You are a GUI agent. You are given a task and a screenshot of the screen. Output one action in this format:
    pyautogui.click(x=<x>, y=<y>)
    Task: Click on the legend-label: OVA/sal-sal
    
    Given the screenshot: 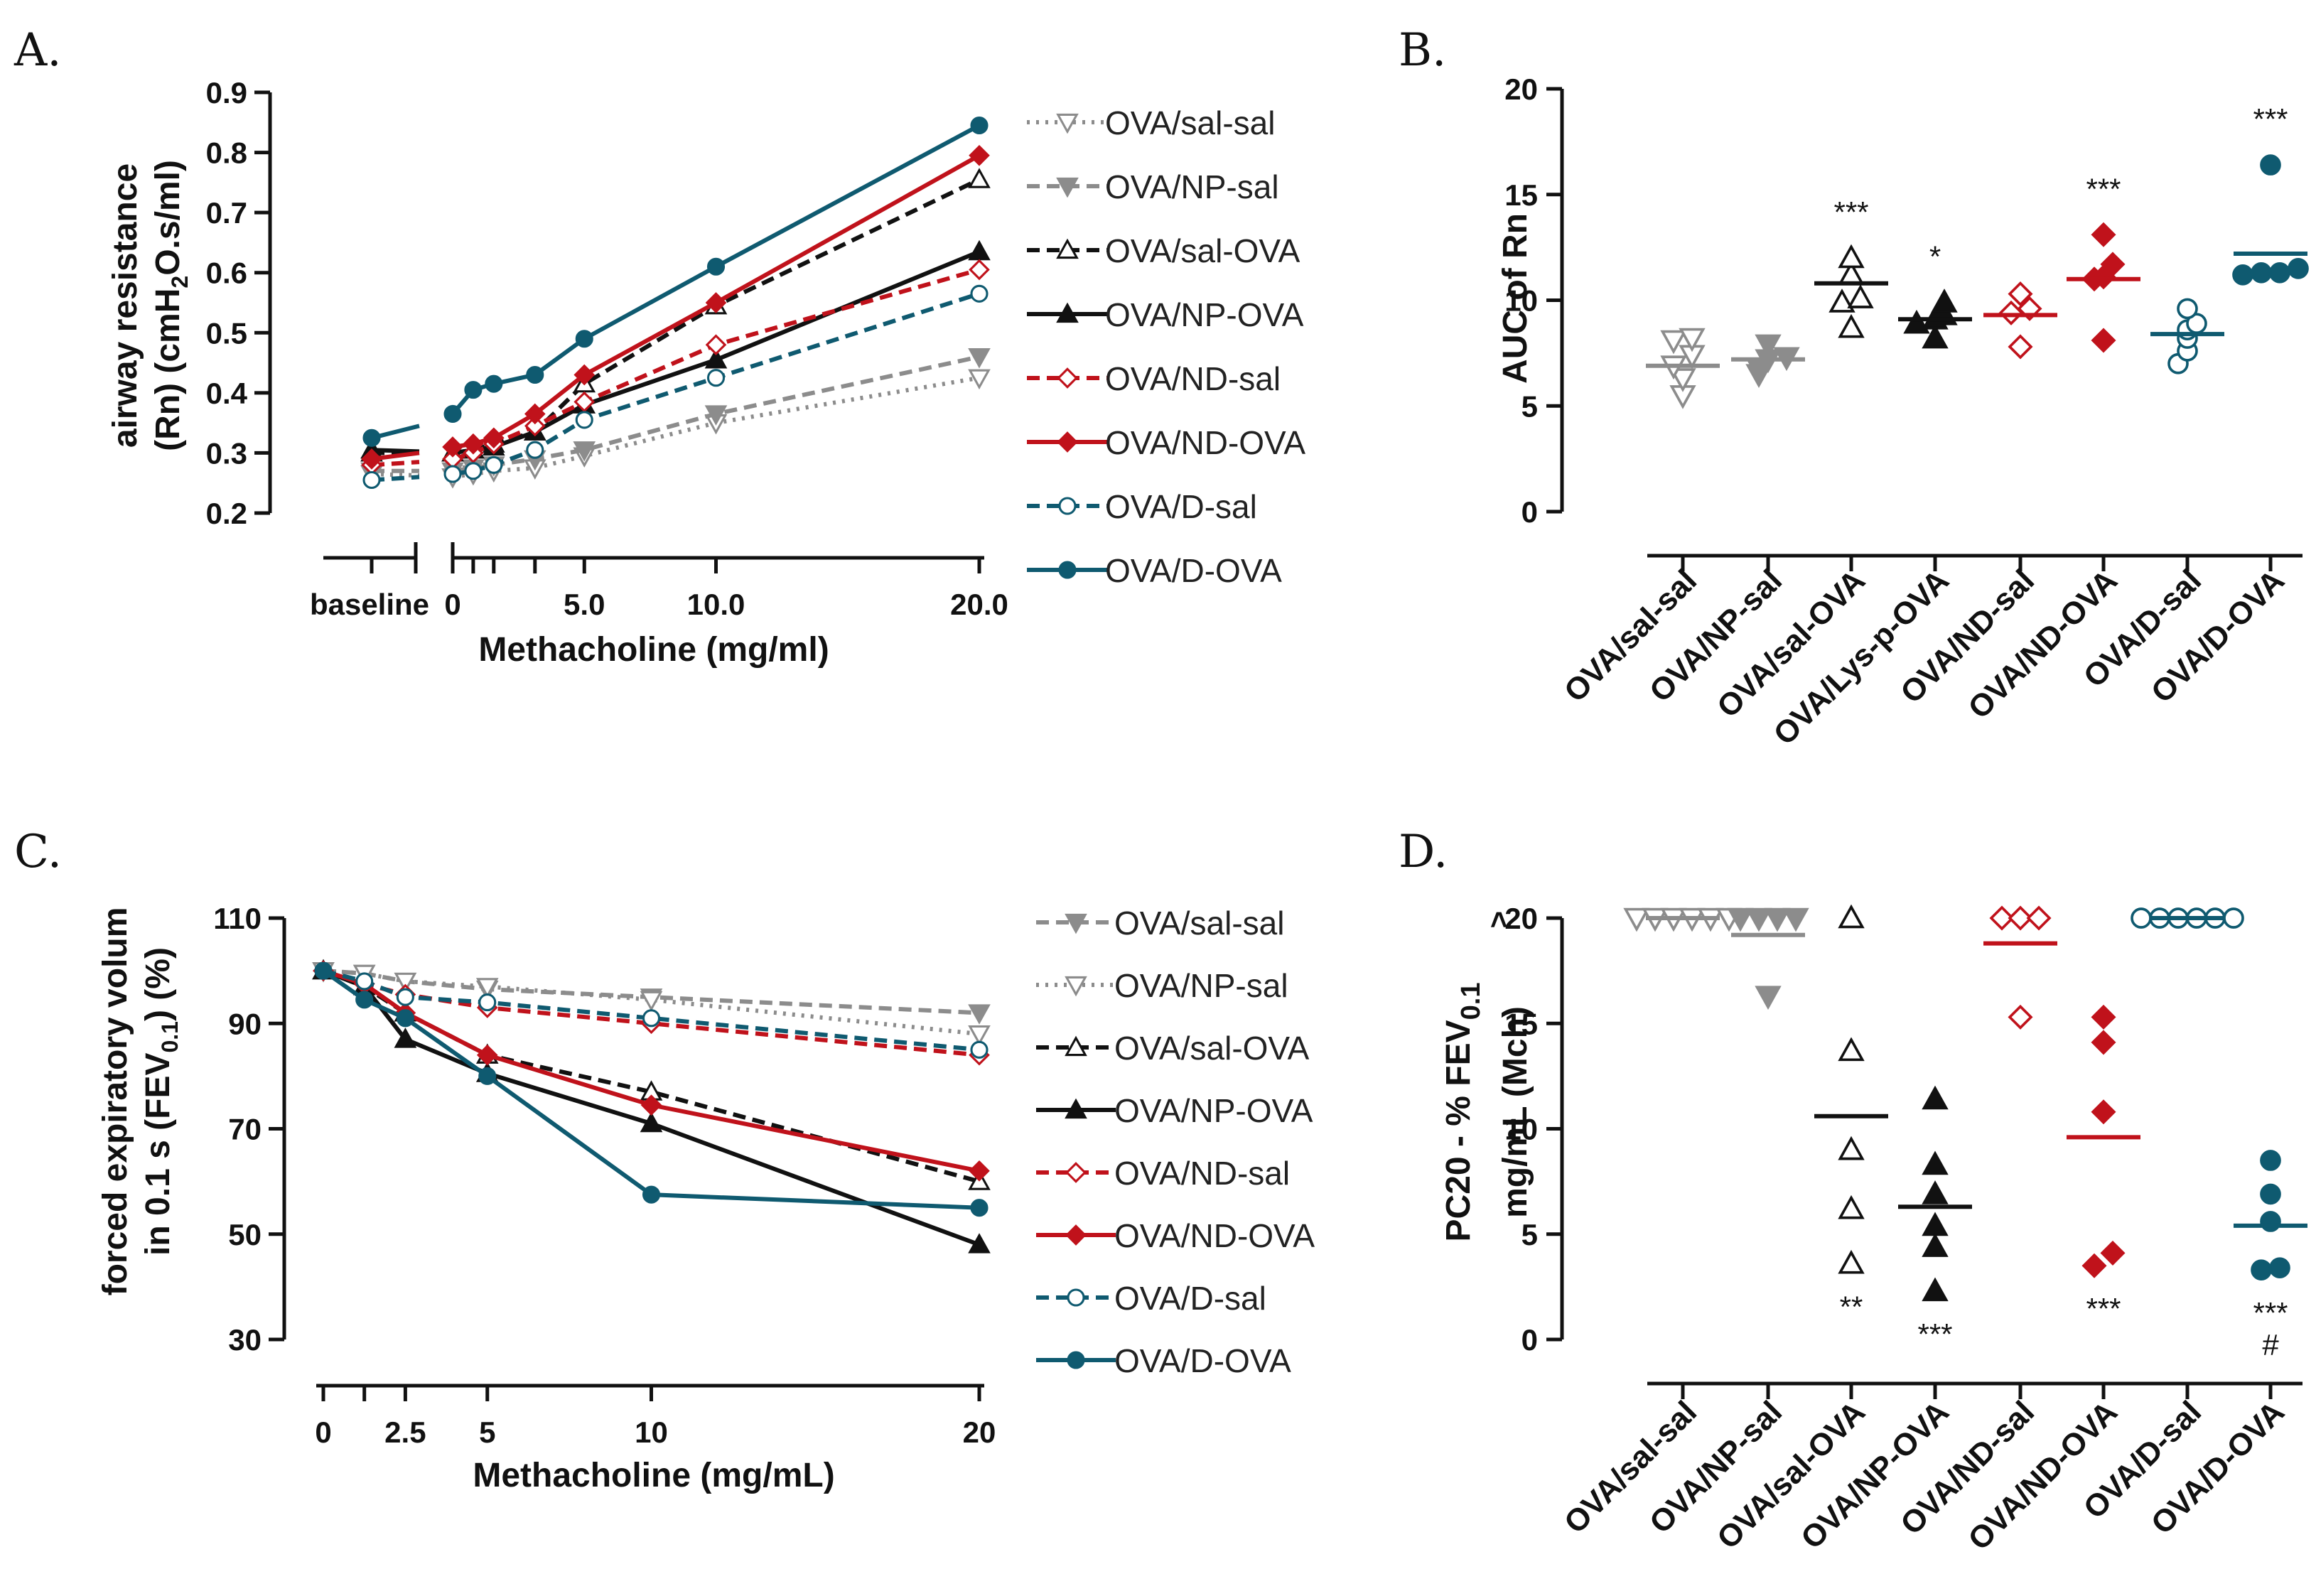 What is the action you would take?
    pyautogui.click(x=1190, y=123)
    